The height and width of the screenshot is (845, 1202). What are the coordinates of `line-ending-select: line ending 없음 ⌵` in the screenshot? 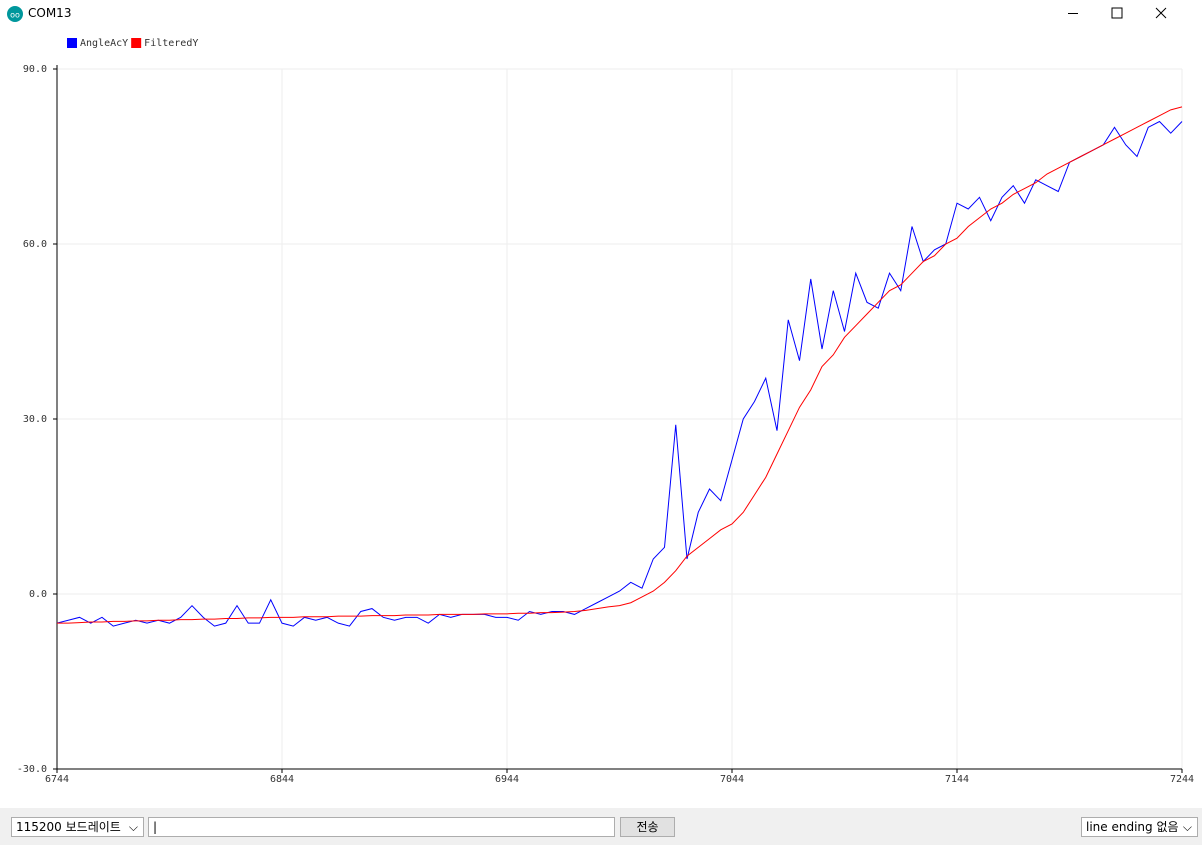 It's located at (1139, 827).